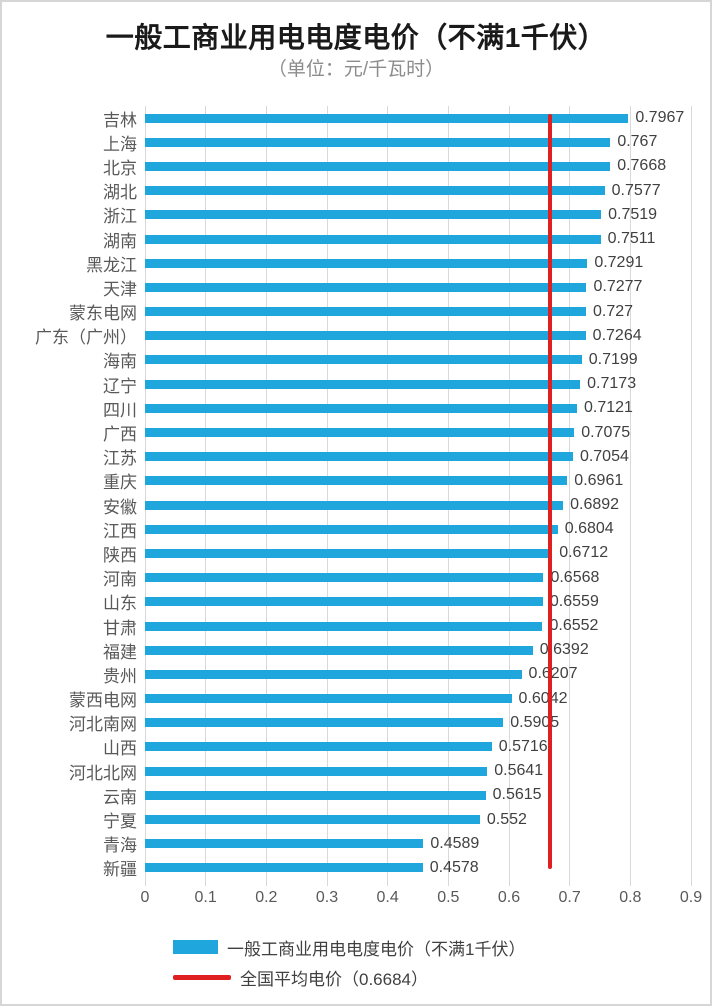 This screenshot has width=712, height=1006. I want to click on x-tick-label: 0.1, so click(205, 897).